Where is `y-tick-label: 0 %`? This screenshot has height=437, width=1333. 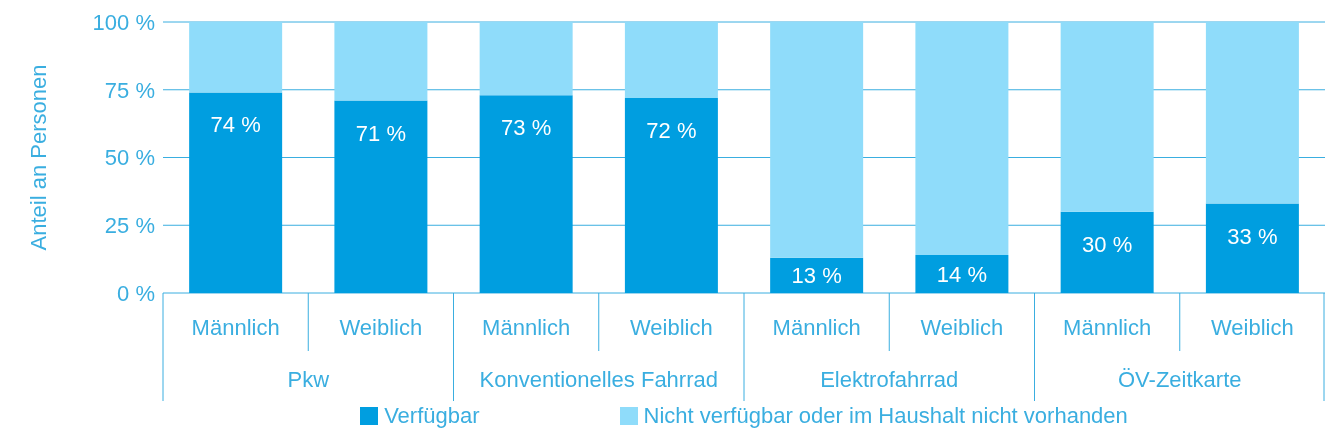 y-tick-label: 0 % is located at coordinates (136, 293).